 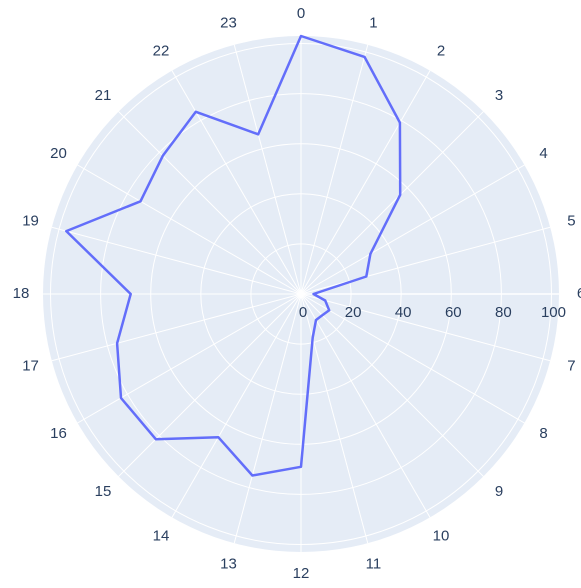 I want to click on angular-tick-label: 8, so click(x=543, y=433).